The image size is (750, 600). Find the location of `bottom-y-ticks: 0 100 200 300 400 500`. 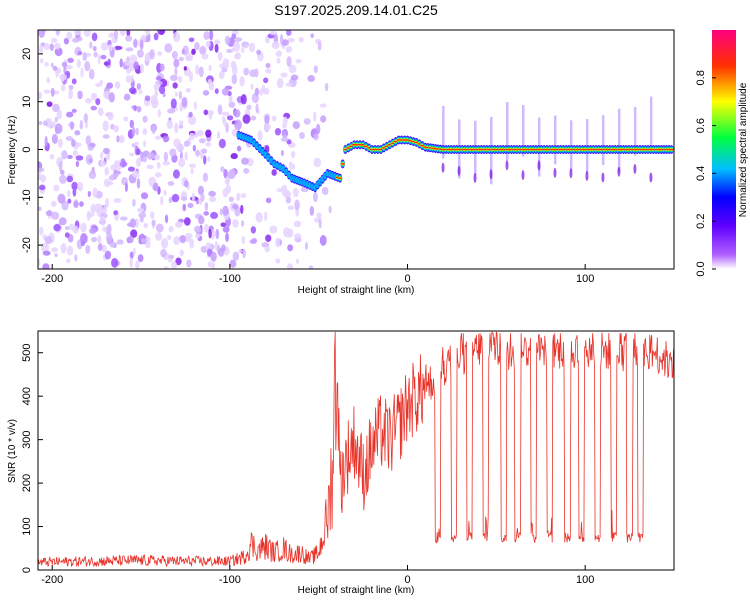

bottom-y-ticks: 0 100 200 300 400 500 is located at coordinates (32, 458).